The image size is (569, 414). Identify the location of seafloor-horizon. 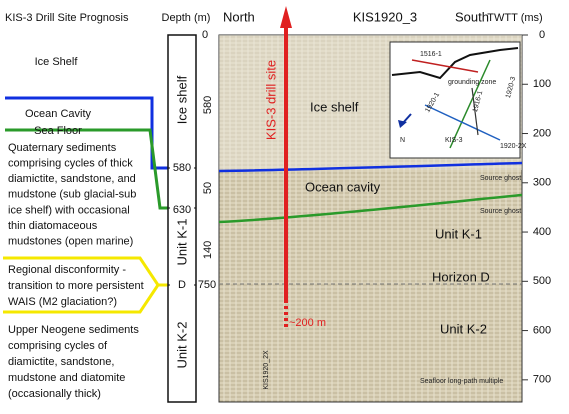
(370, 208).